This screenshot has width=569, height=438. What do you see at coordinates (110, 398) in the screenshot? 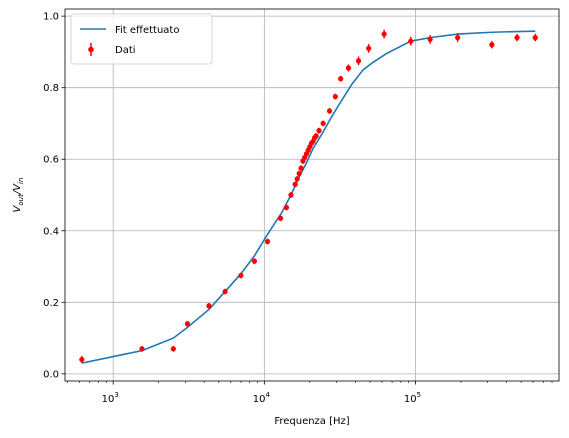
I see `x-tick-label: 10³` at bounding box center [110, 398].